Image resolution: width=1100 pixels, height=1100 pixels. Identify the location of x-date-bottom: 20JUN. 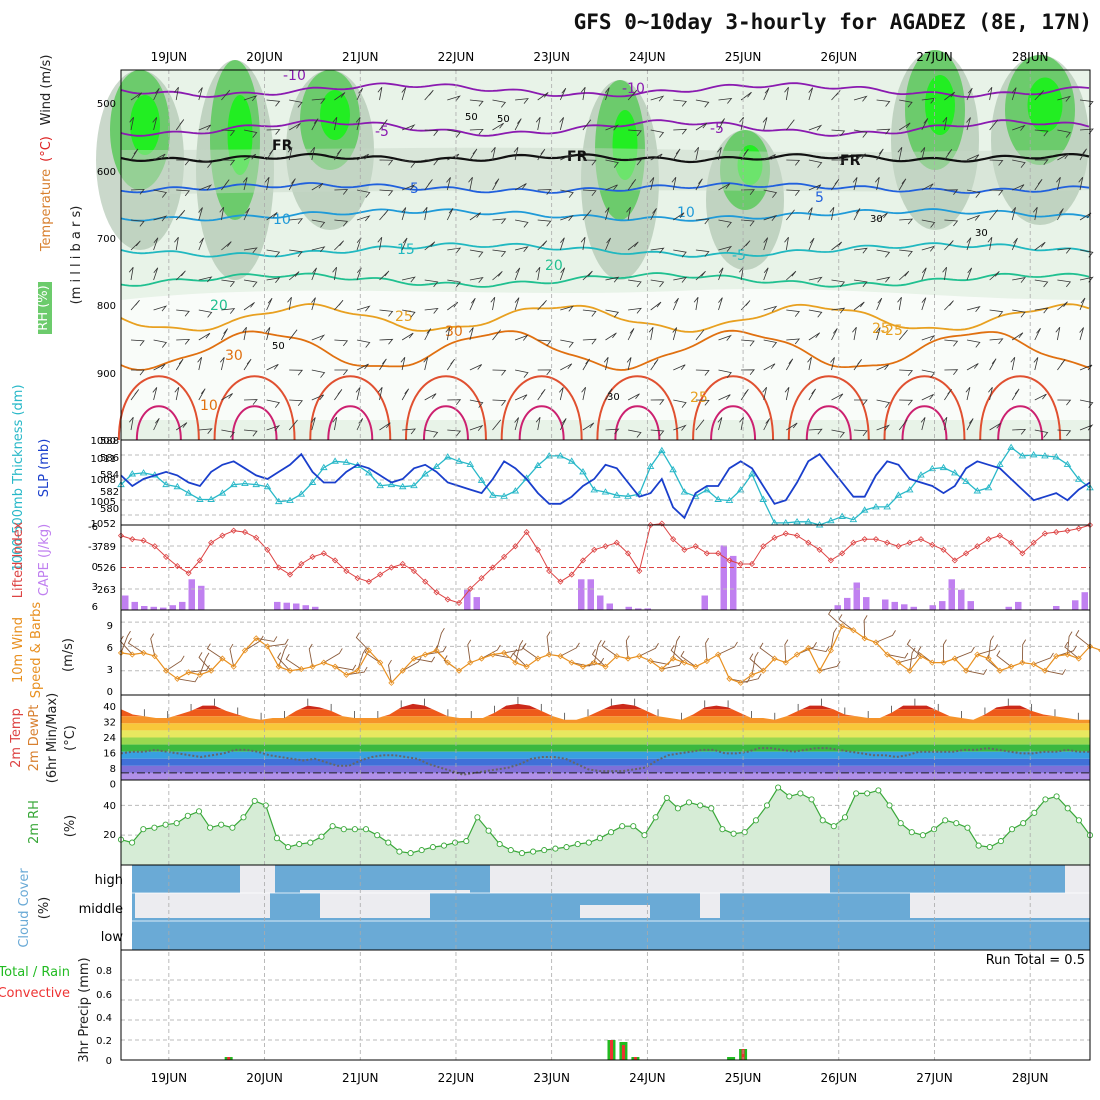
(264, 1078).